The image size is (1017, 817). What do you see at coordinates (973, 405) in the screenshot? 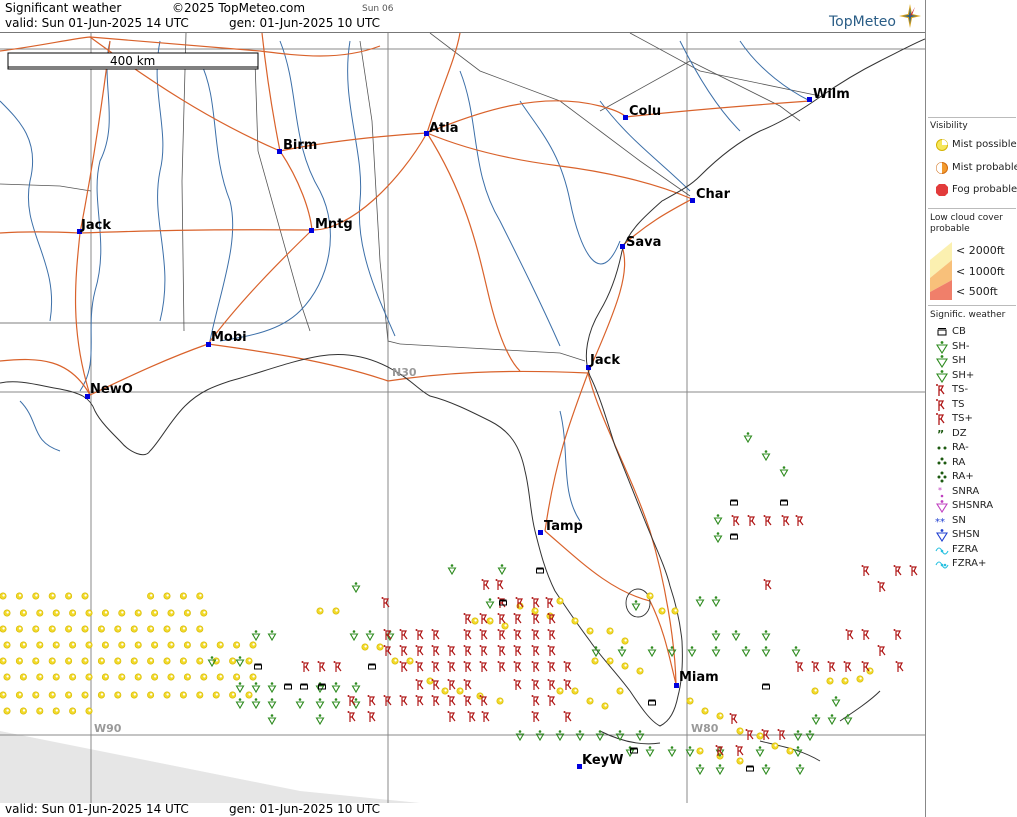
I see `legend-ts: TS` at bounding box center [973, 405].